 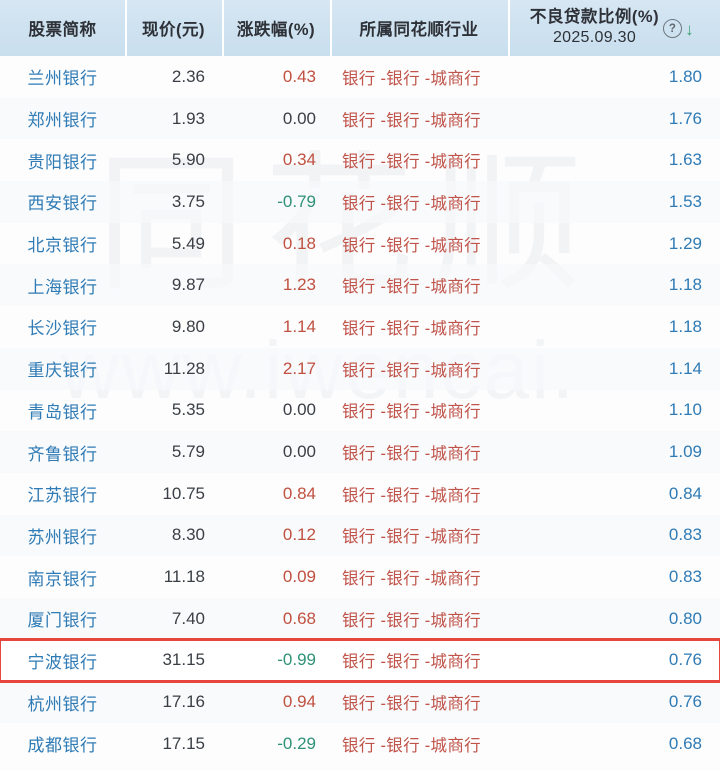 I want to click on table-row: 苏州银行 8.30 0.12 银行 -银行 -城商行 0.83, so click(x=360, y=535).